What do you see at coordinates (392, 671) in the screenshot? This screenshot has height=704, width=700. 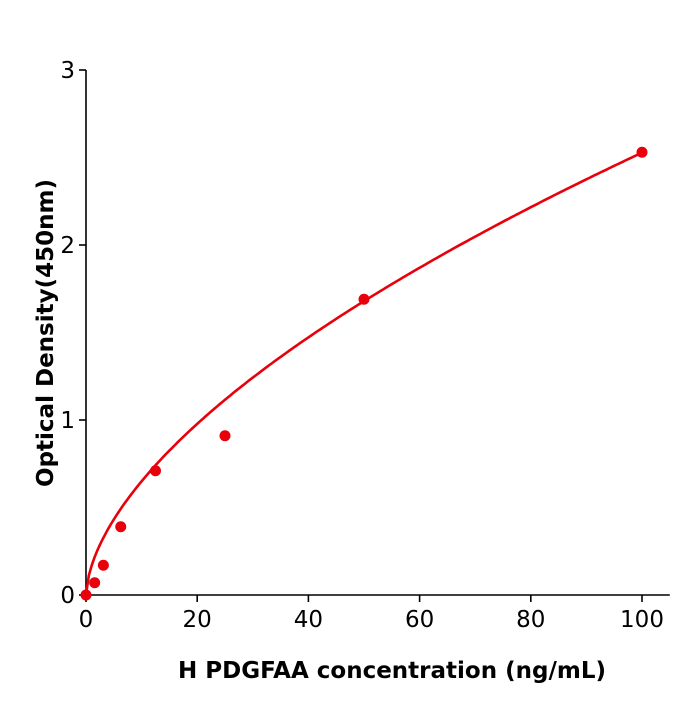 I see `x-axis-label: H PDGFAA concentration (ng/mL)` at bounding box center [392, 671].